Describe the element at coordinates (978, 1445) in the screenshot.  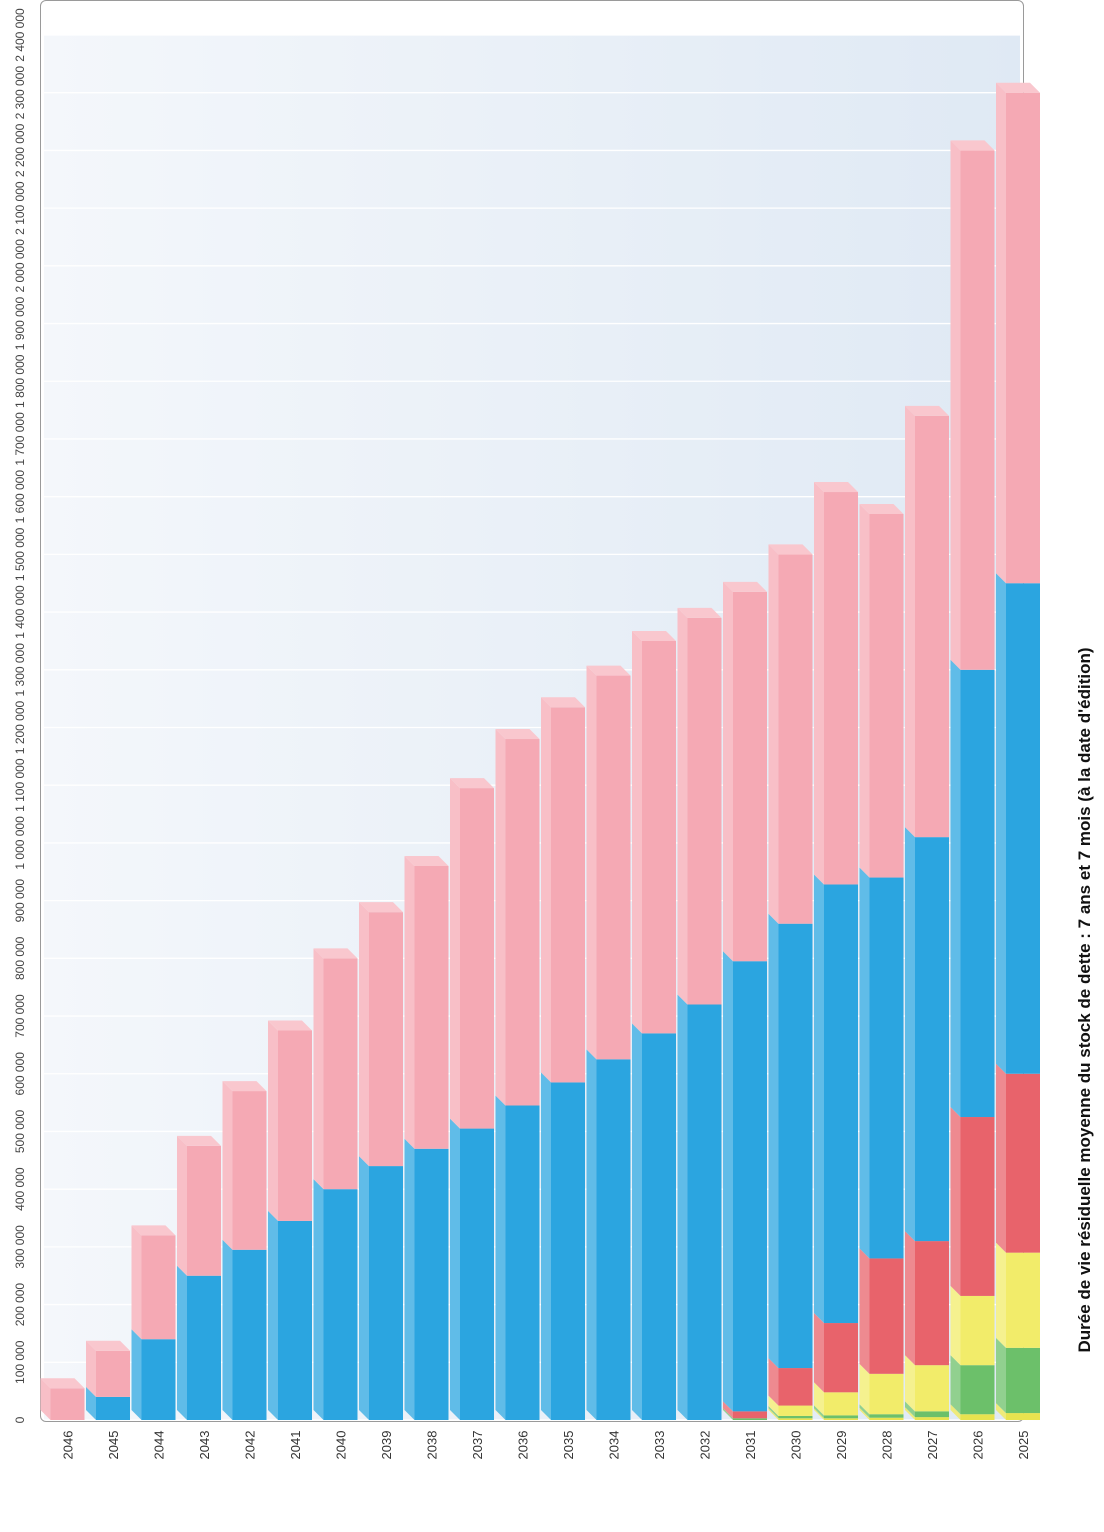
I see `category-tick-label: 2026` at that location.